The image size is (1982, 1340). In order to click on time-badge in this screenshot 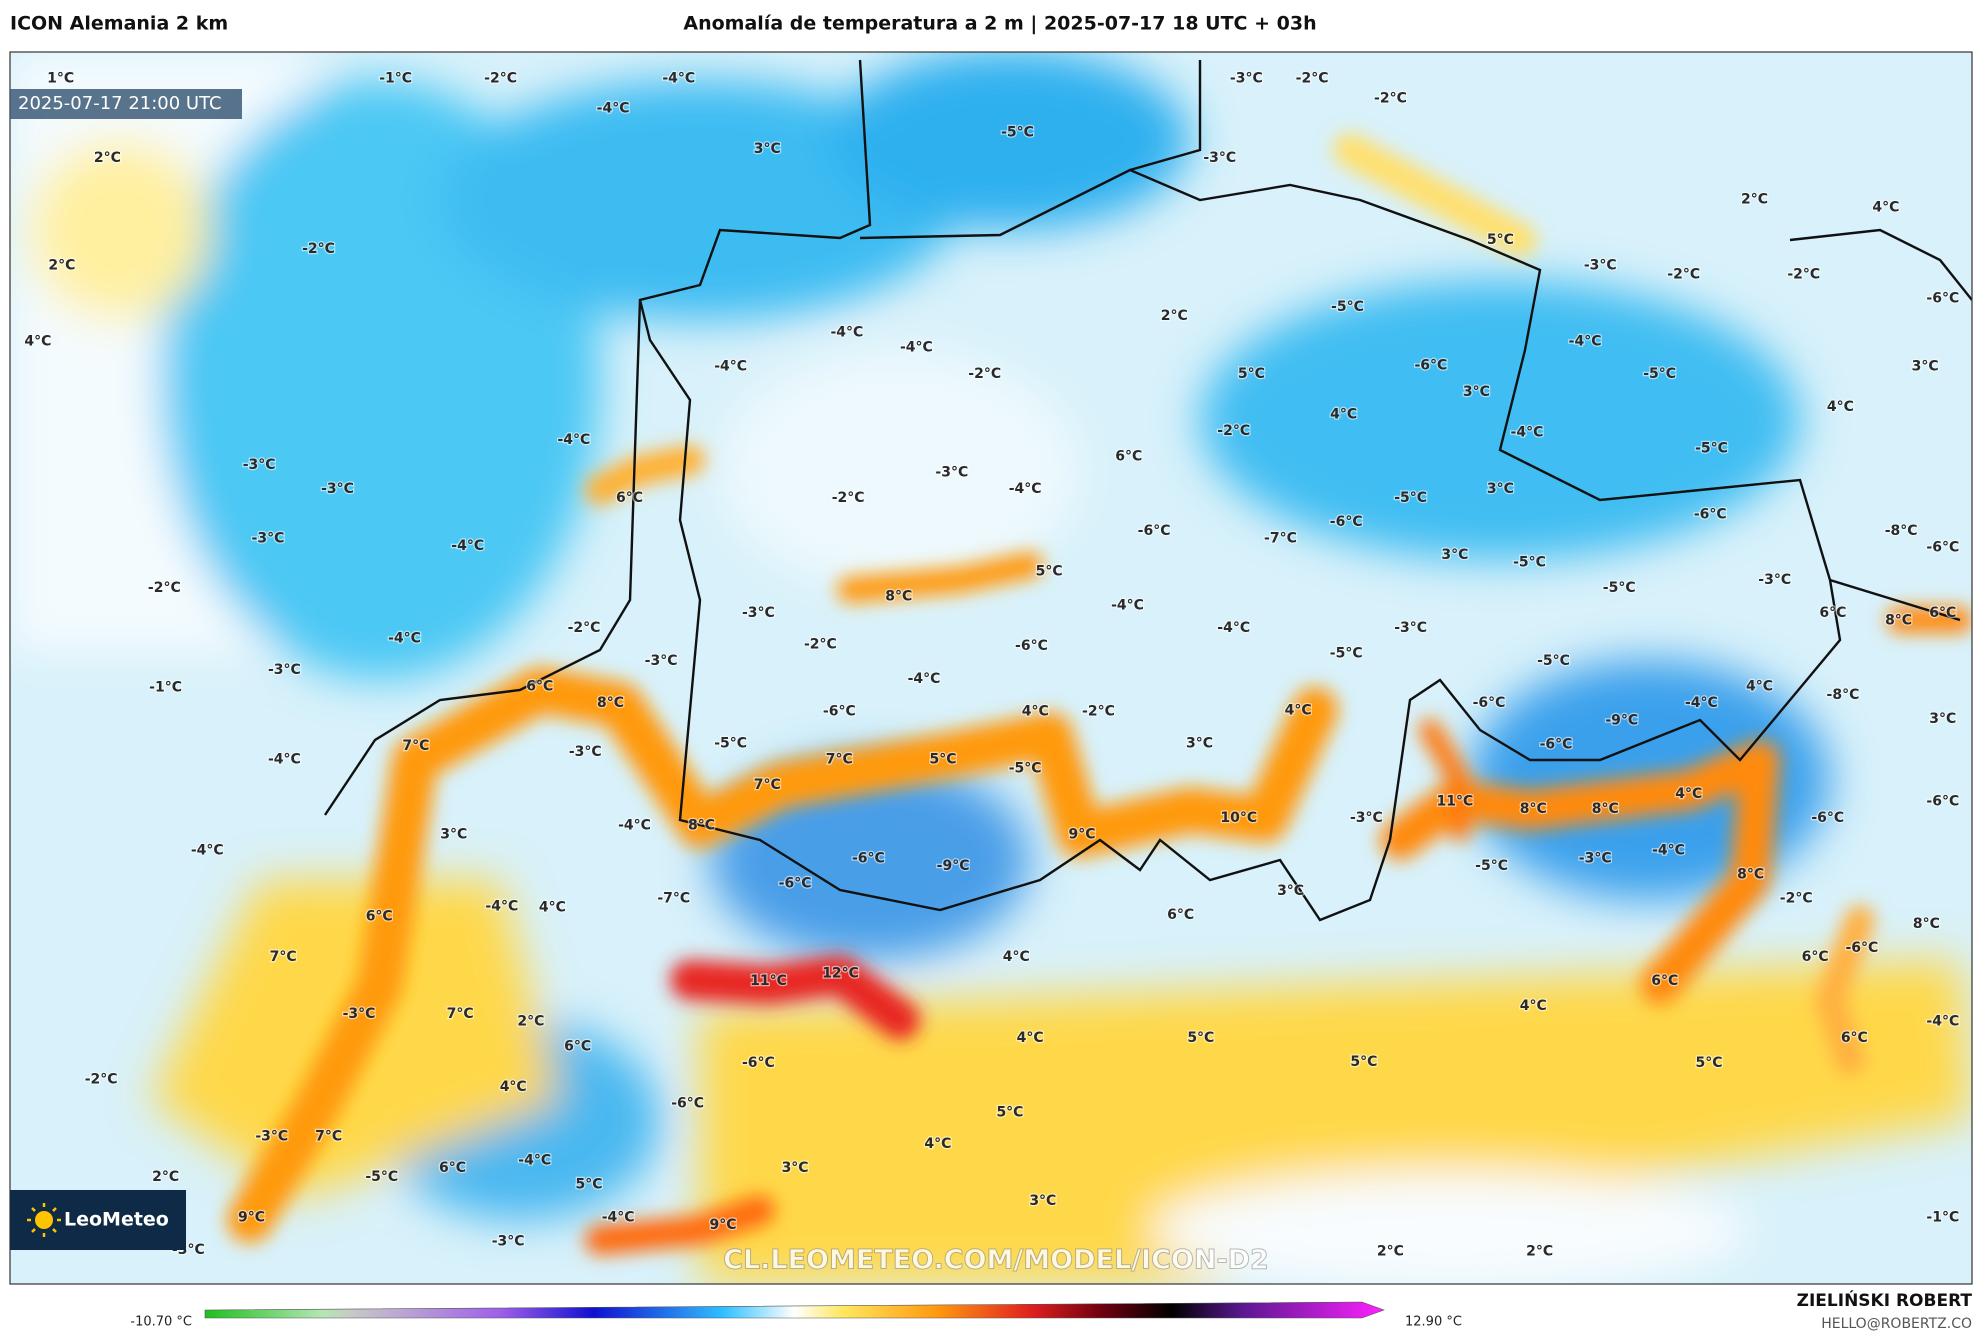, I will do `click(126, 104)`.